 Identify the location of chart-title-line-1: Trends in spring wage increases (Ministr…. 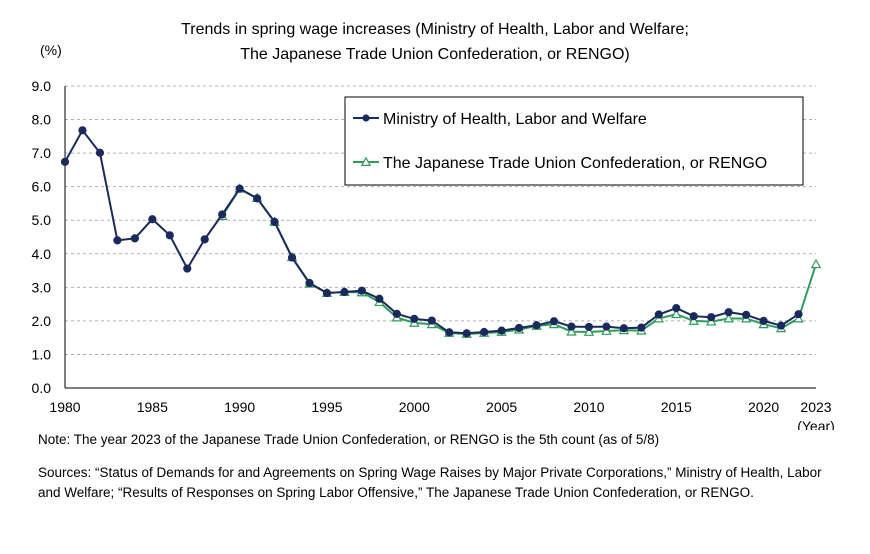
(435, 29).